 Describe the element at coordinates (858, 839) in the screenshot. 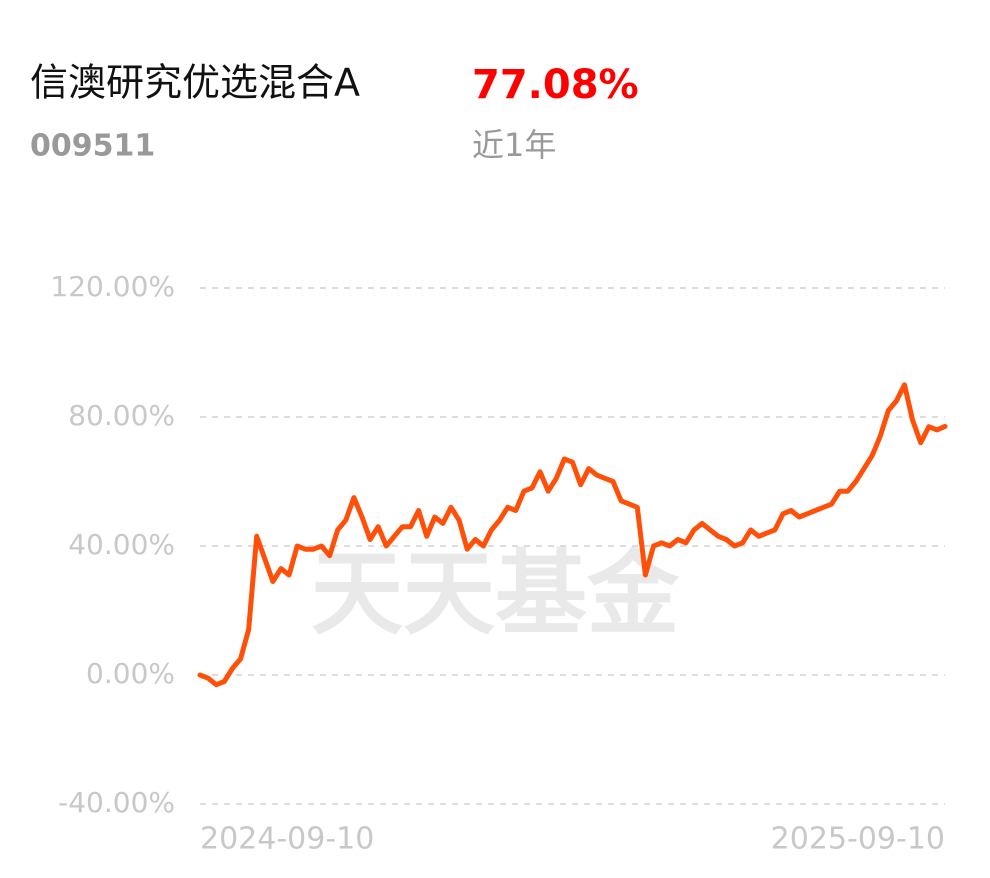

I see `x-tick-label: 2025-09-10` at that location.